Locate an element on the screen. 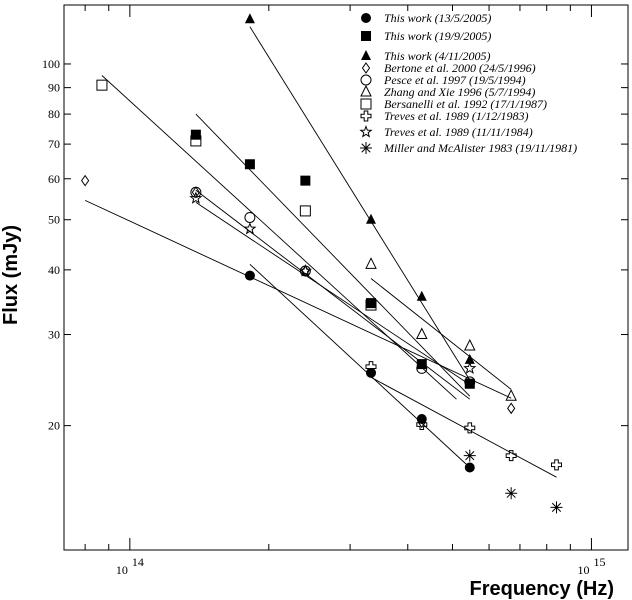 Image resolution: width=632 pixels, height=600 pixels. legend-label: This work (4/11/2005) is located at coordinates (437, 56).